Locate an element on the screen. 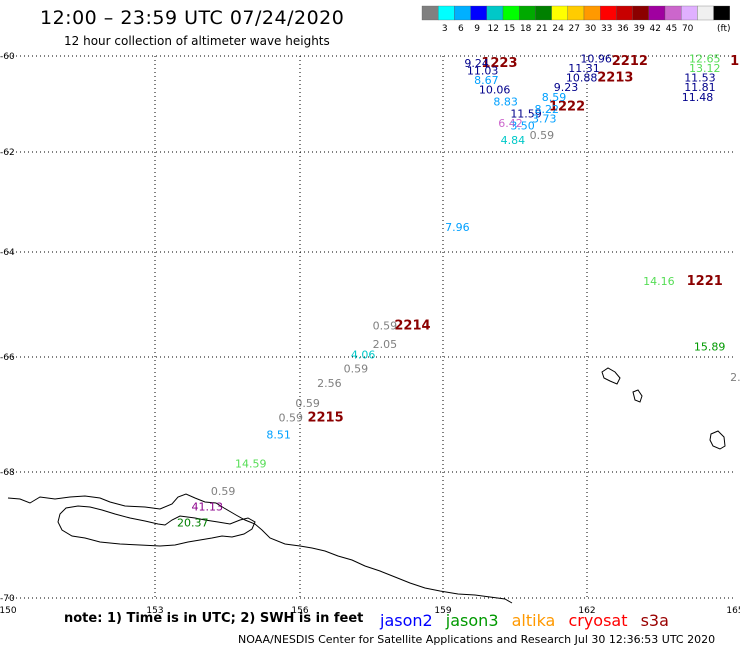  swh-reading: 8.22 is located at coordinates (546, 109).